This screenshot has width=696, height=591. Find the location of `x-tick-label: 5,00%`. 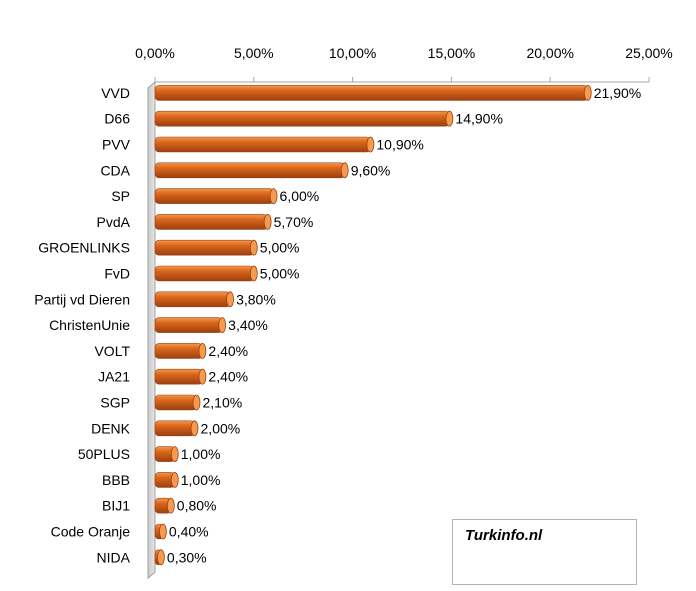

x-tick-label: 5,00% is located at coordinates (254, 53).